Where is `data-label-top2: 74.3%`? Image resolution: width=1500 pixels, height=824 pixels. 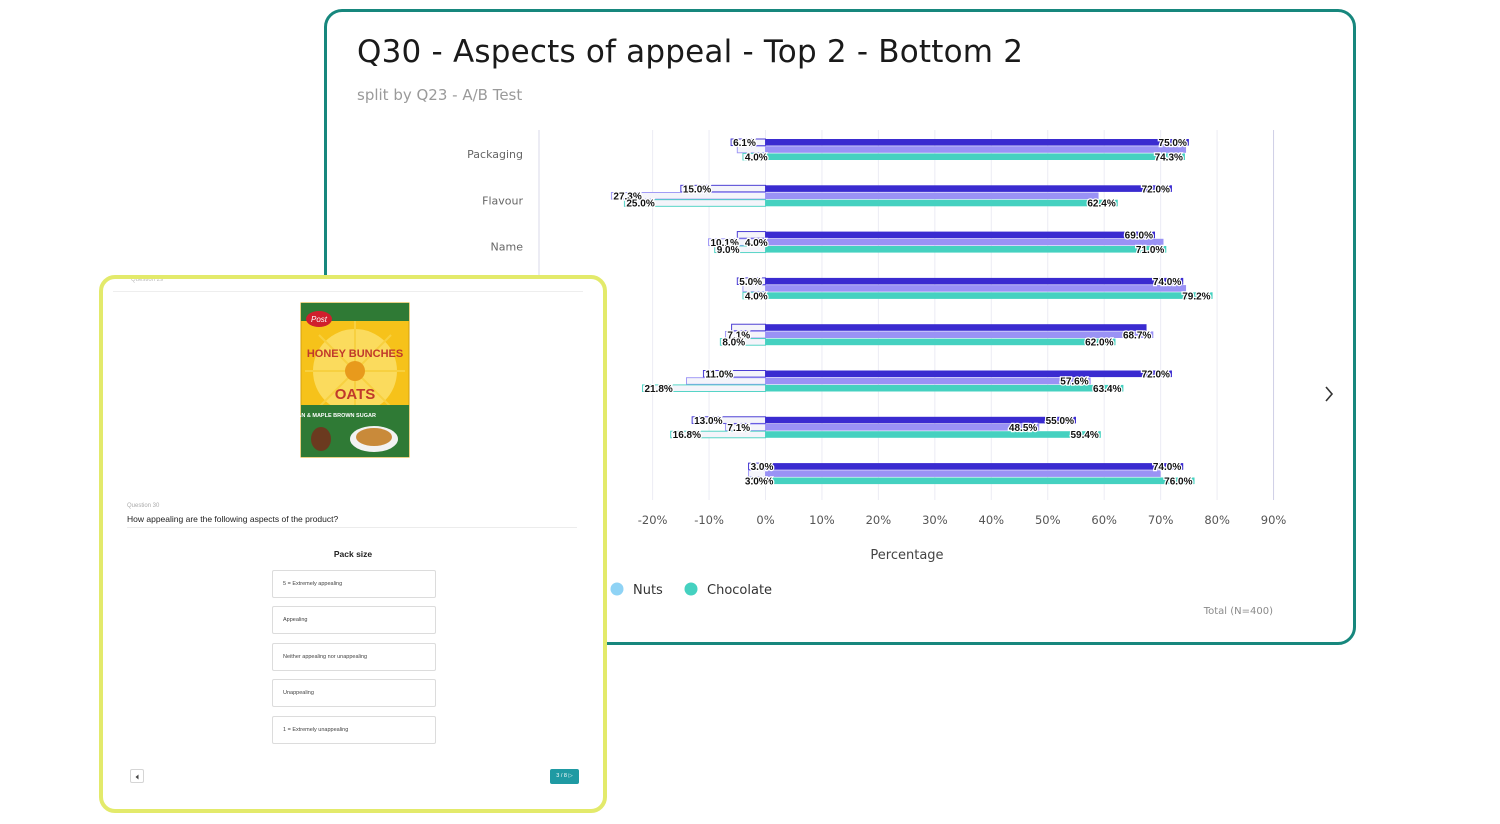 data-label-top2: 74.3% is located at coordinates (1169, 157).